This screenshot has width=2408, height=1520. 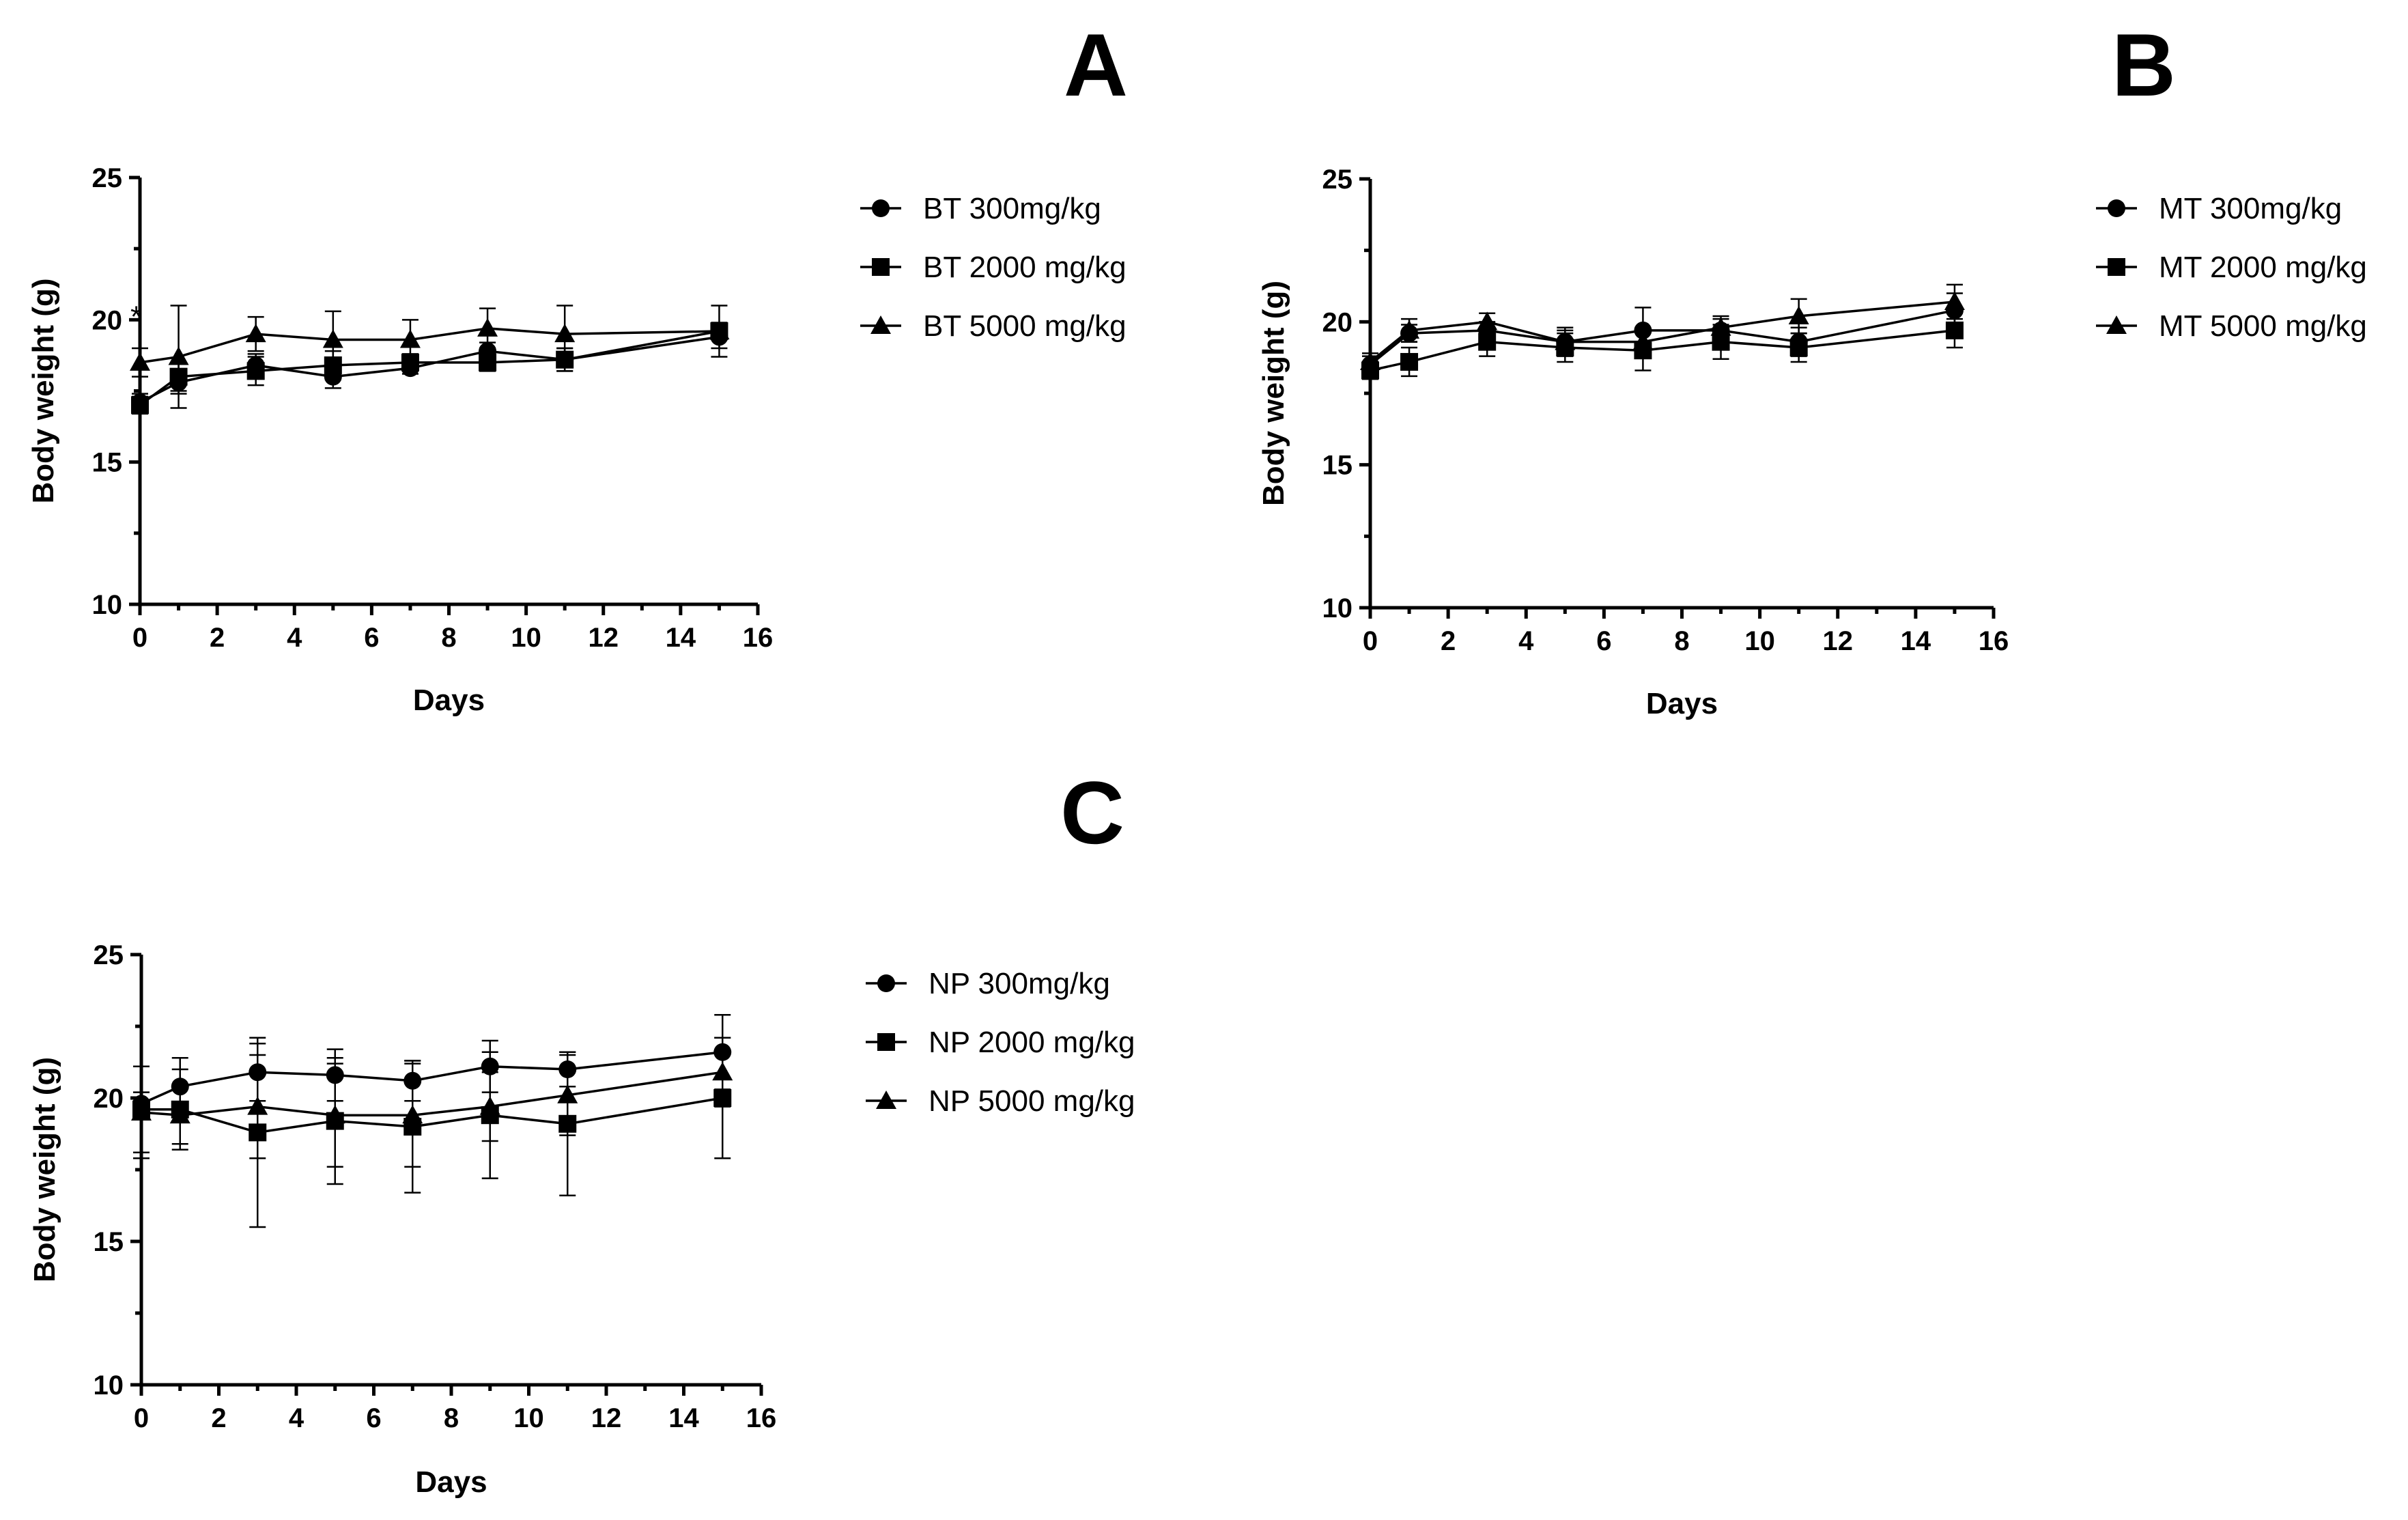 I want to click on x-tick-label: 16, so click(x=761, y=1418).